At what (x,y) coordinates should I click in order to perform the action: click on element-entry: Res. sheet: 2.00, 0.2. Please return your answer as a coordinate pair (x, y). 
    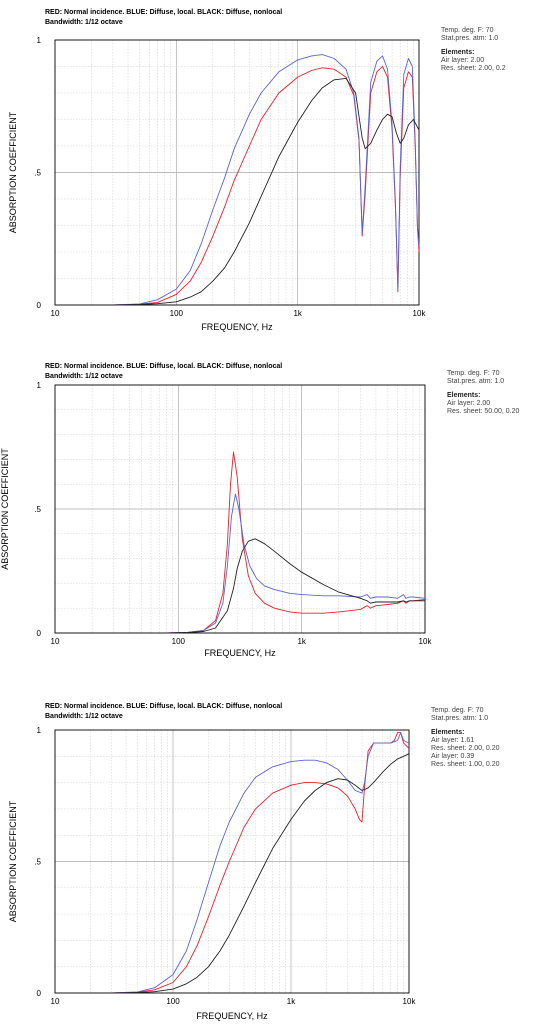
    Looking at the image, I should click on (473, 68).